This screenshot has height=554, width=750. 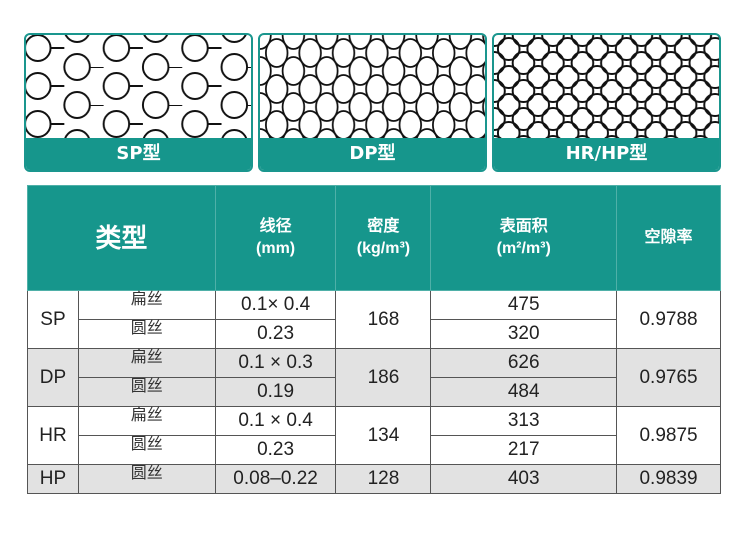 What do you see at coordinates (524, 450) in the screenshot?
I see `surface-area: 217` at bounding box center [524, 450].